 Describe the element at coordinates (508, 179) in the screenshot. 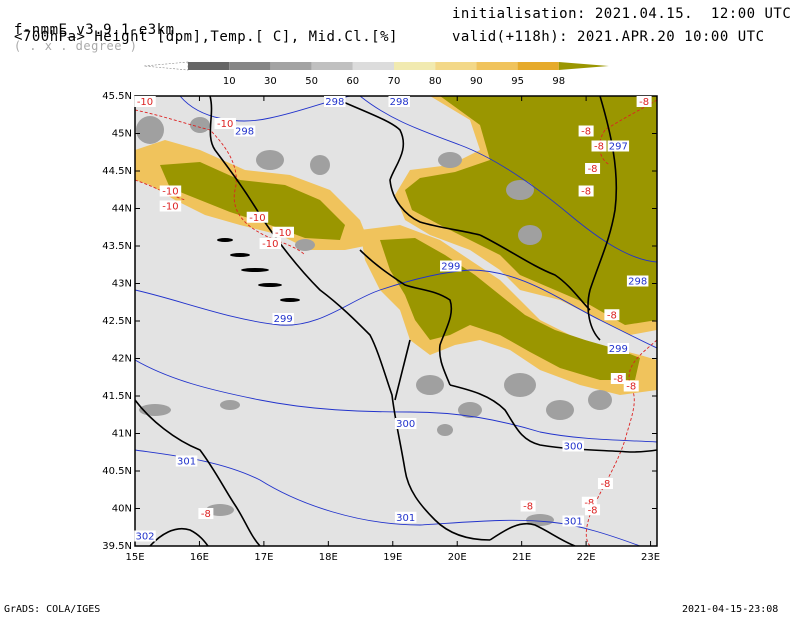

I see `height-contour-298-b` at that location.